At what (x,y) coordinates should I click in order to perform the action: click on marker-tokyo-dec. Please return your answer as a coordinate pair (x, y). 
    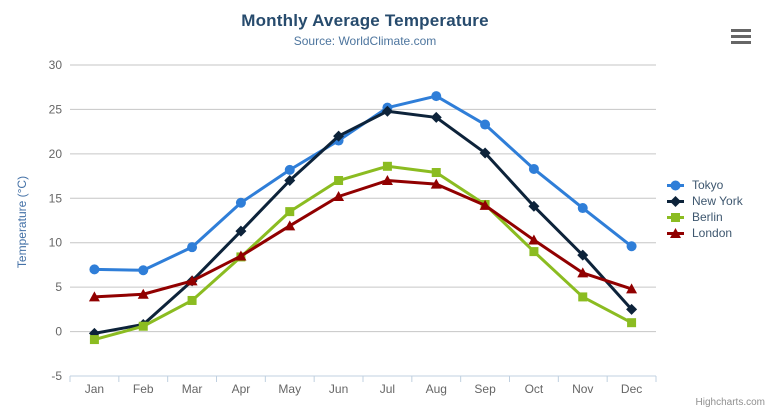
    Looking at the image, I should click on (631, 246).